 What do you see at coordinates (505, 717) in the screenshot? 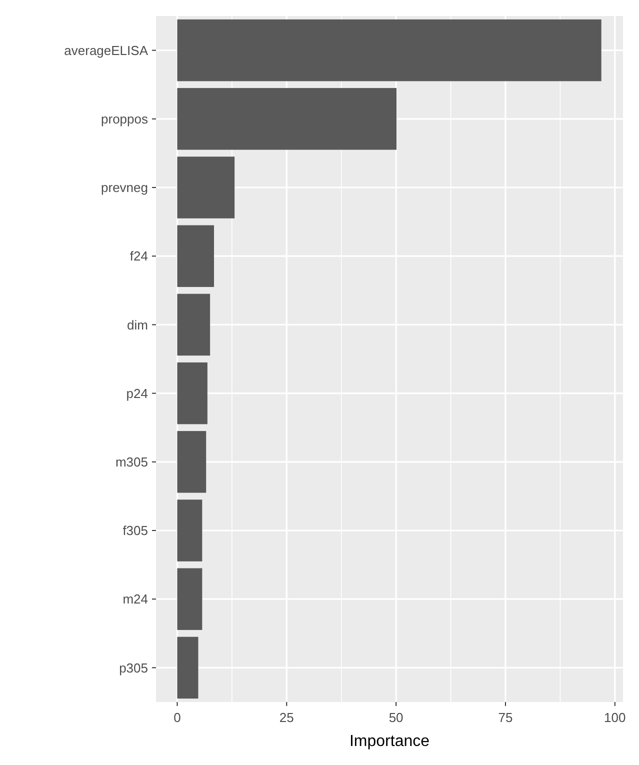
I see `x-tick-label: 75` at bounding box center [505, 717].